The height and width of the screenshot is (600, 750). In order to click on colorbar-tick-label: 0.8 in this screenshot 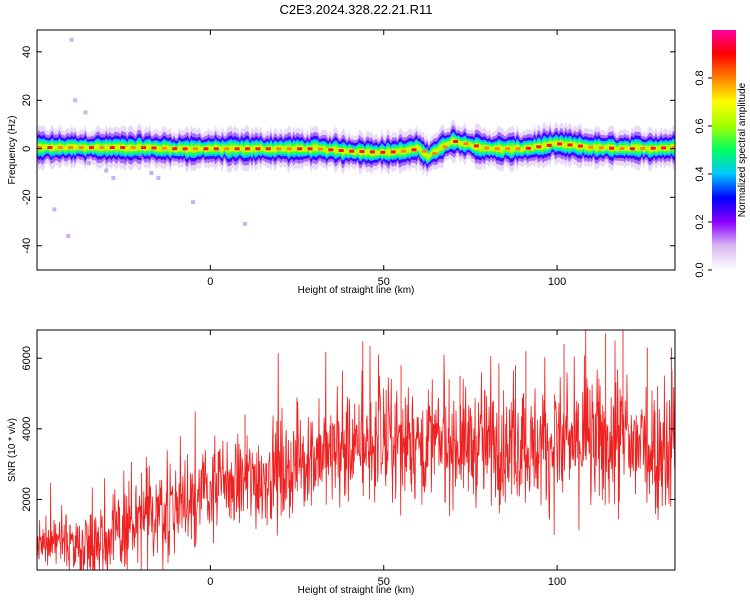, I will do `click(700, 77)`.